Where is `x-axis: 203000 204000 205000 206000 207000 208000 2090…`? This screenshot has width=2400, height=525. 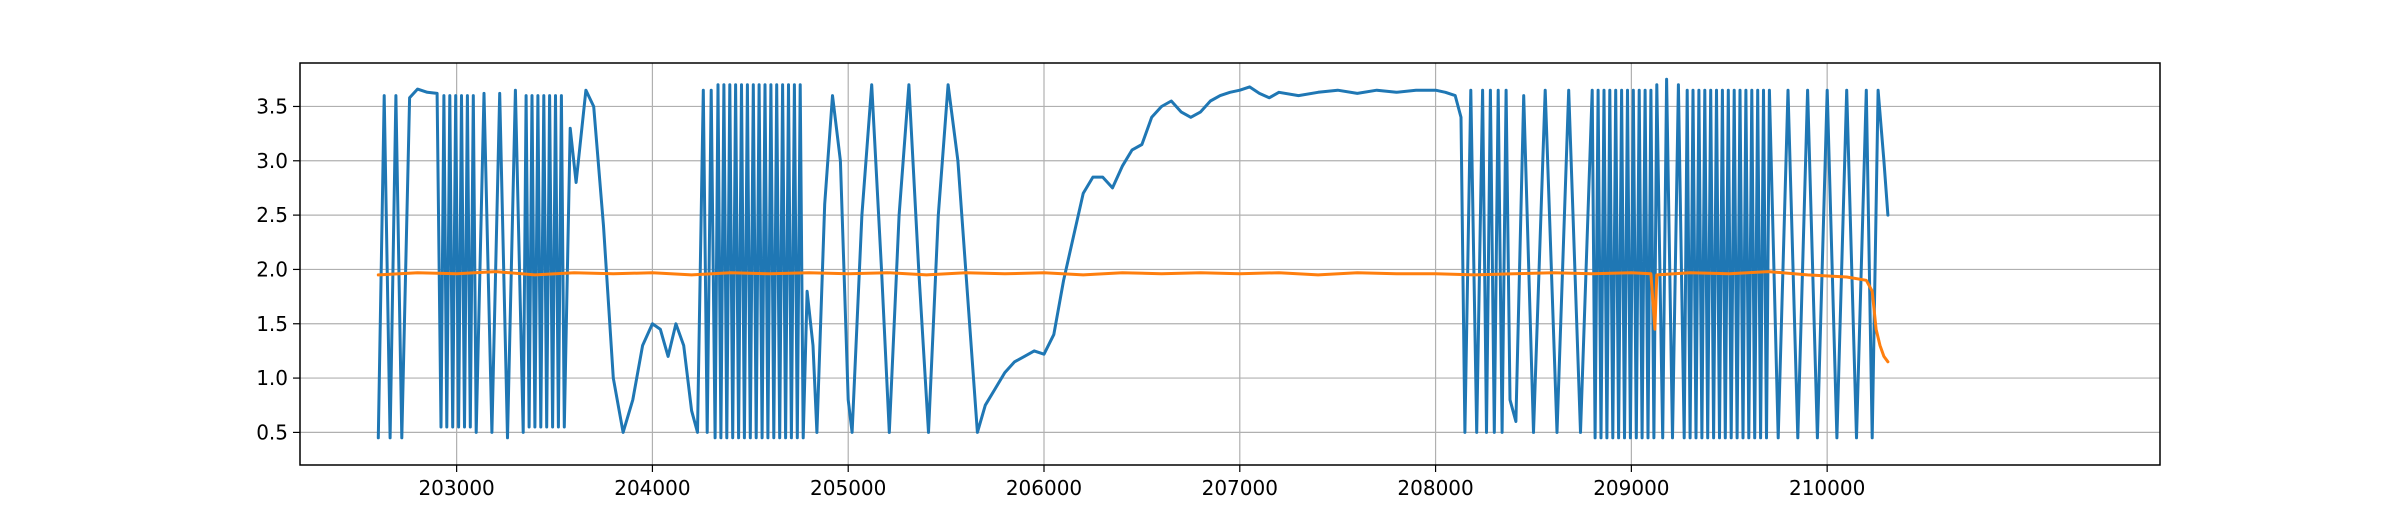 x-axis: 203000 204000 205000 206000 207000 208000 2090… is located at coordinates (1141, 482).